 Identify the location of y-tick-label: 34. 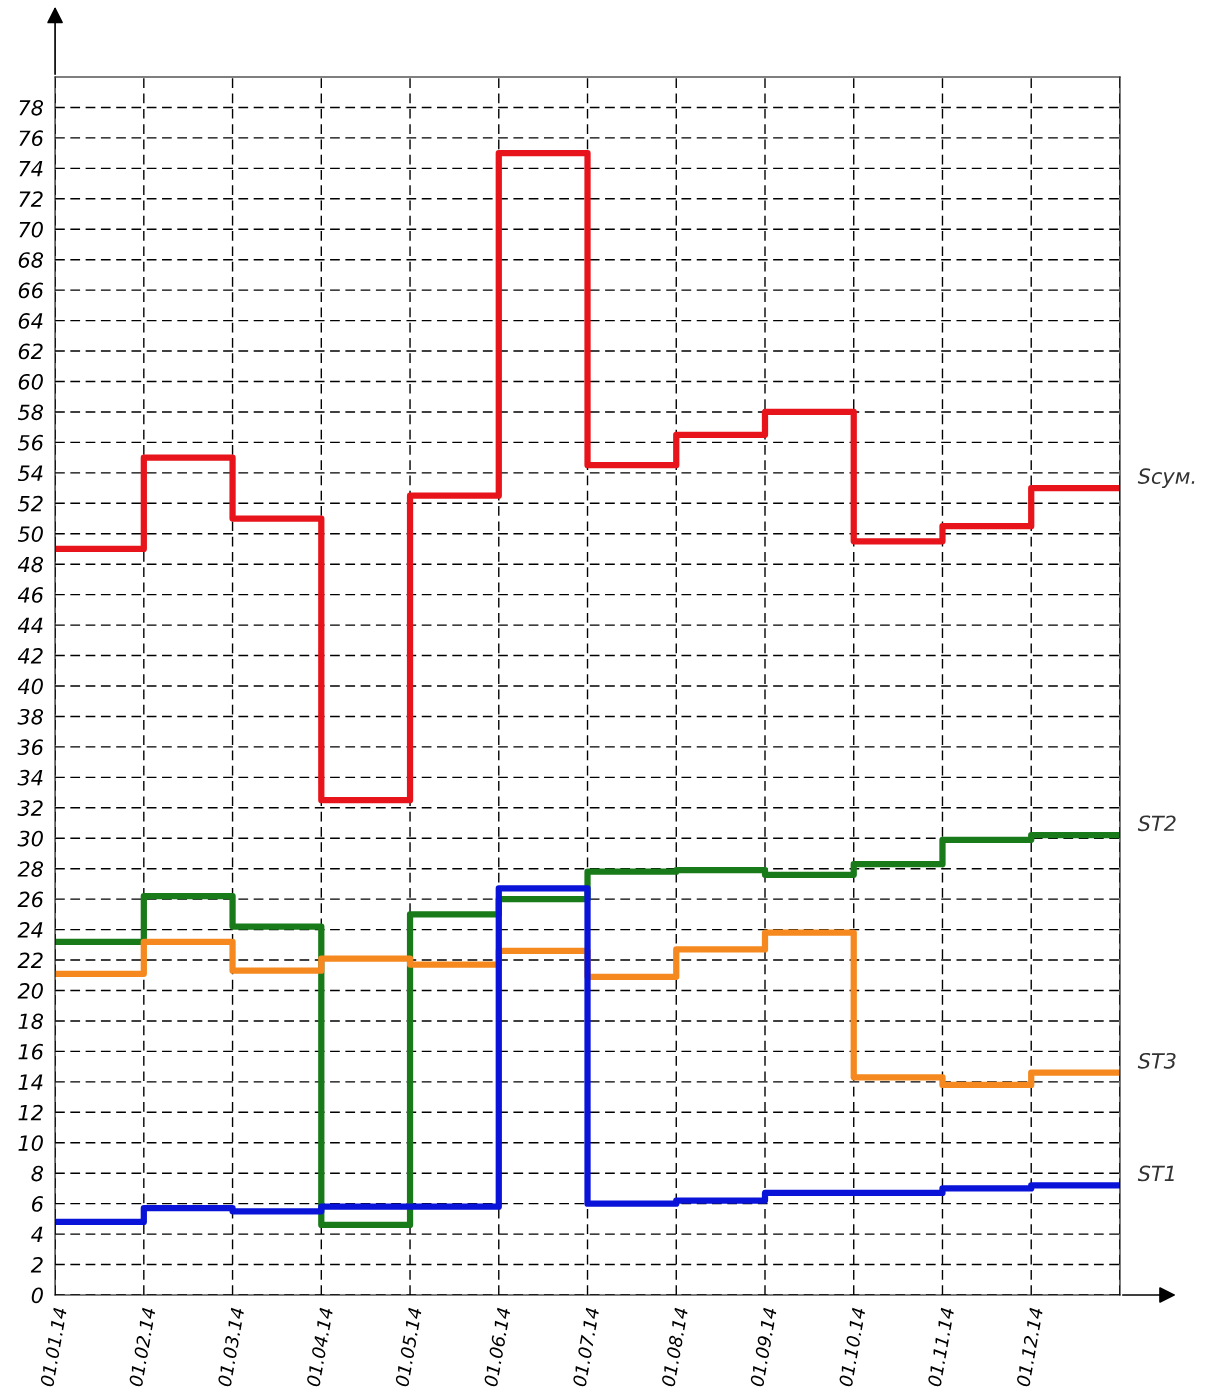
(30, 777).